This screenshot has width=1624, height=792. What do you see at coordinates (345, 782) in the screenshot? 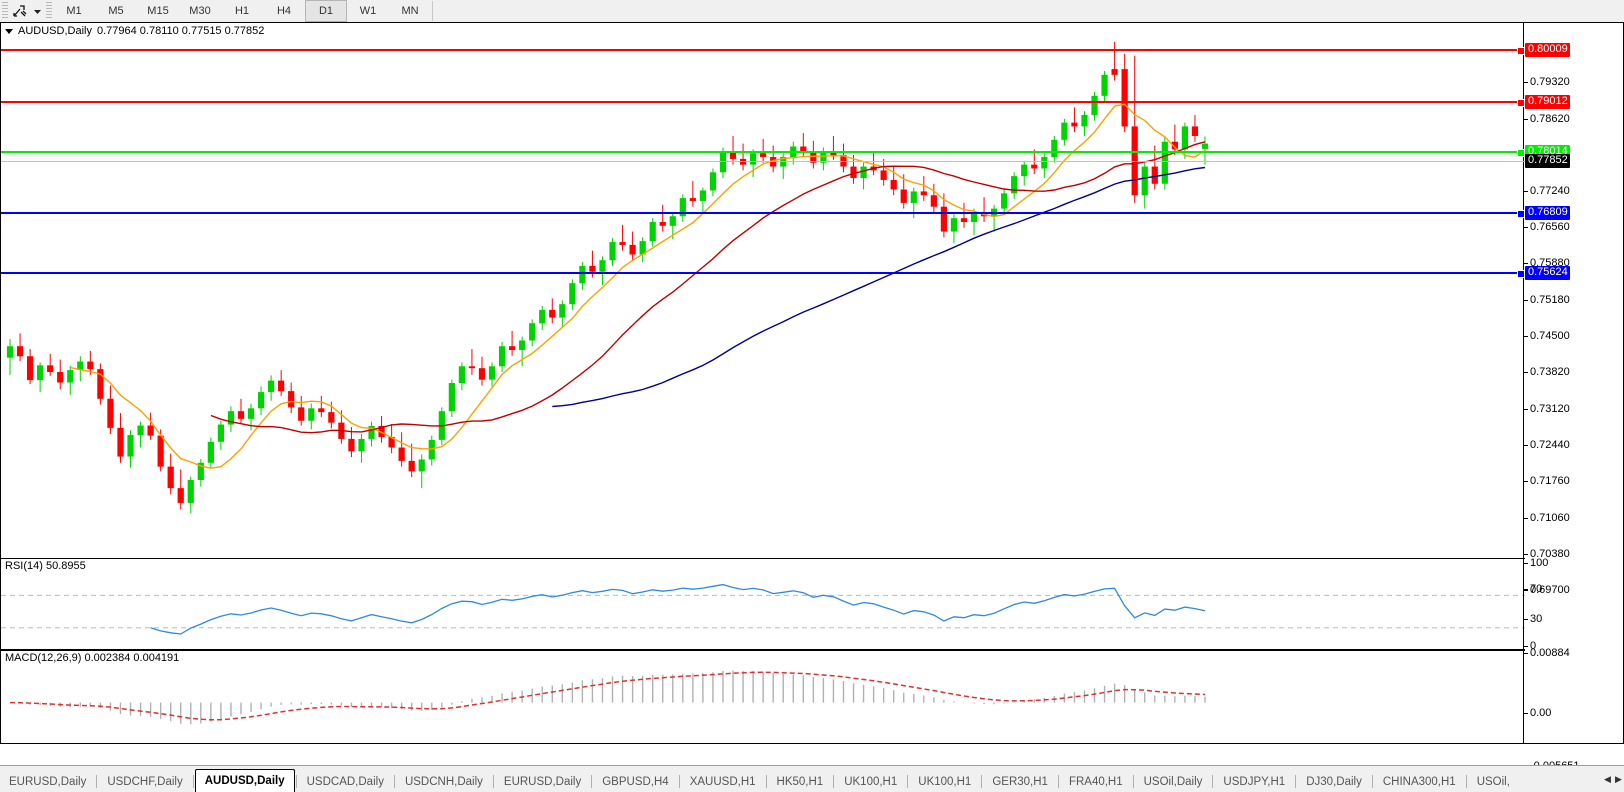
I see `chart-tab-usdcad-daily: USDCAD,Daily` at bounding box center [345, 782].